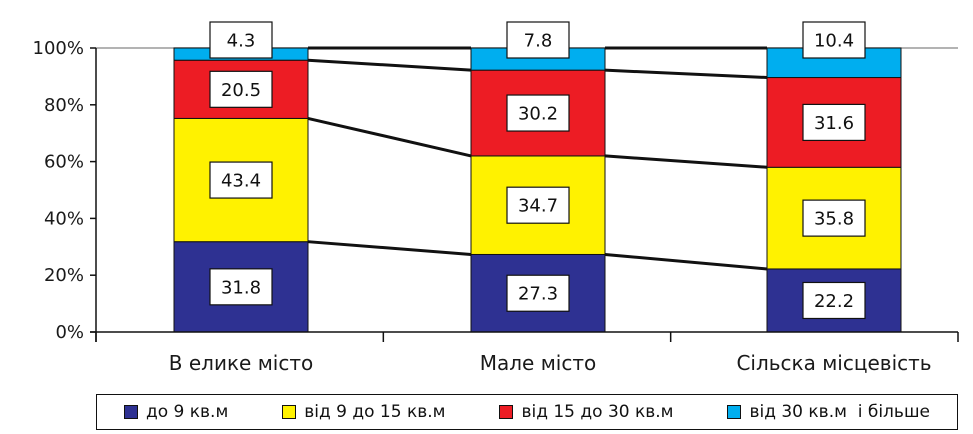 This screenshot has width=973, height=434. I want to click on data-label-text: 31.6, so click(834, 123).